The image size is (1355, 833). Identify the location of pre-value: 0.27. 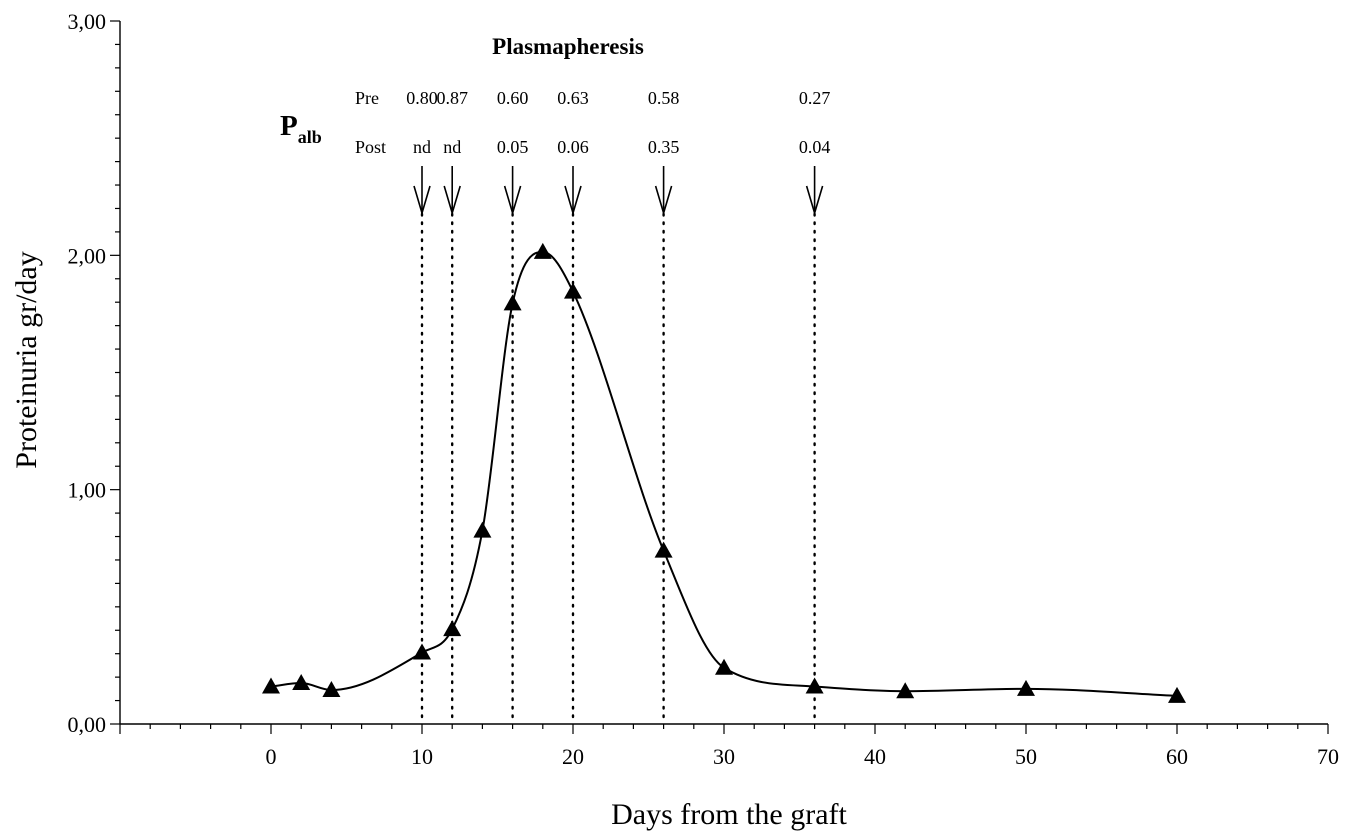
(815, 98).